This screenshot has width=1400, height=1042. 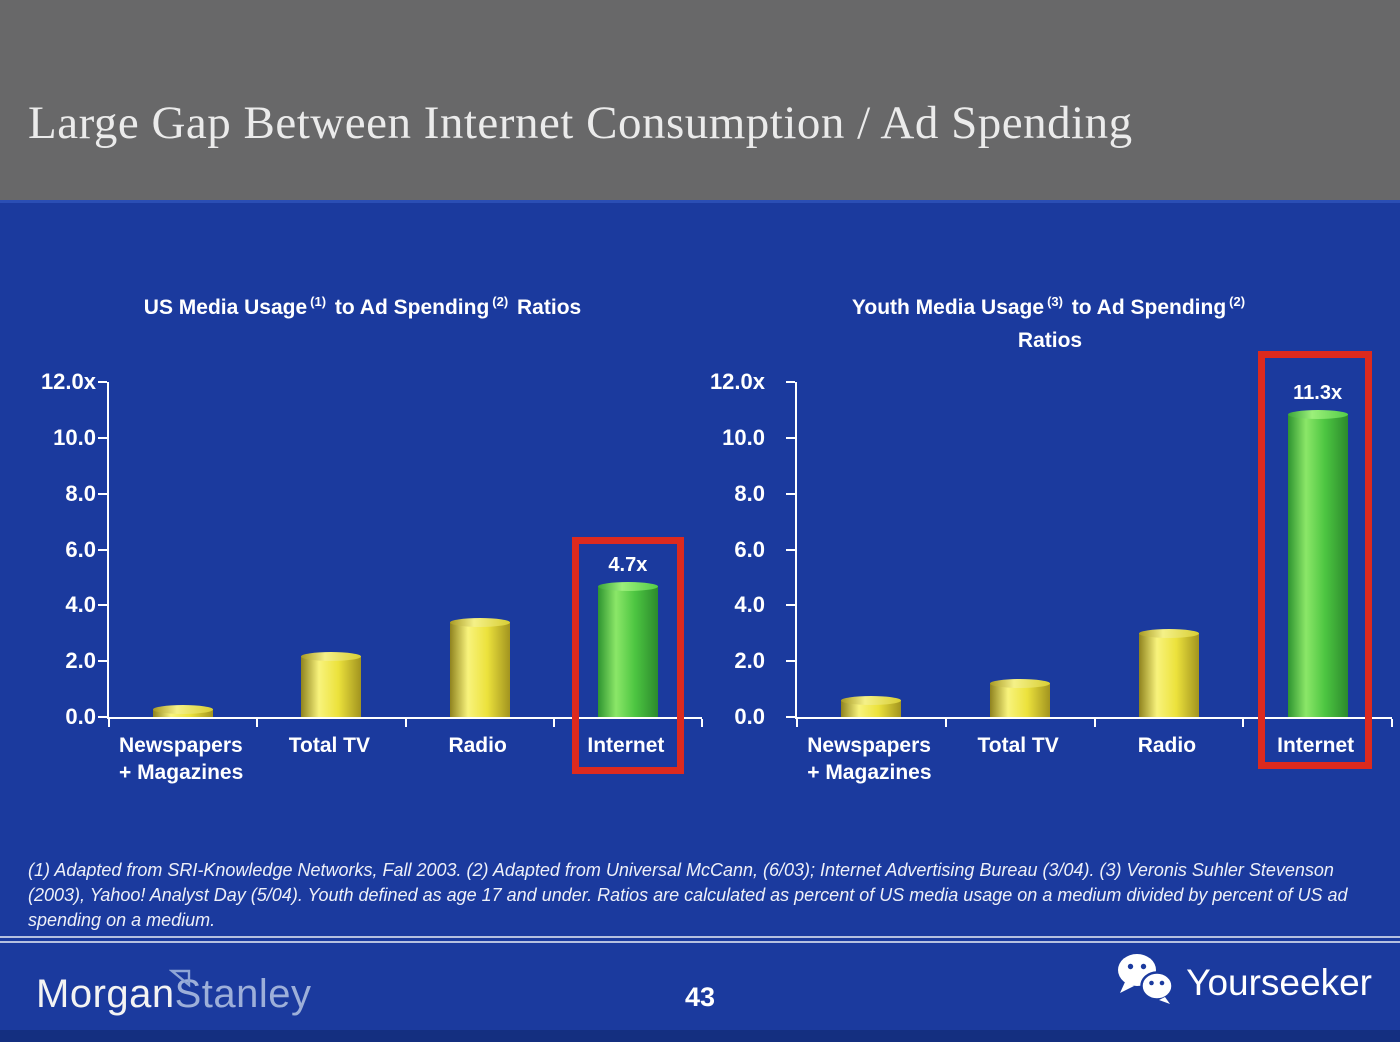 I want to click on chart-title-line: Youth Media Usage (3) to Ad Spending (2), so click(x=1050, y=308).